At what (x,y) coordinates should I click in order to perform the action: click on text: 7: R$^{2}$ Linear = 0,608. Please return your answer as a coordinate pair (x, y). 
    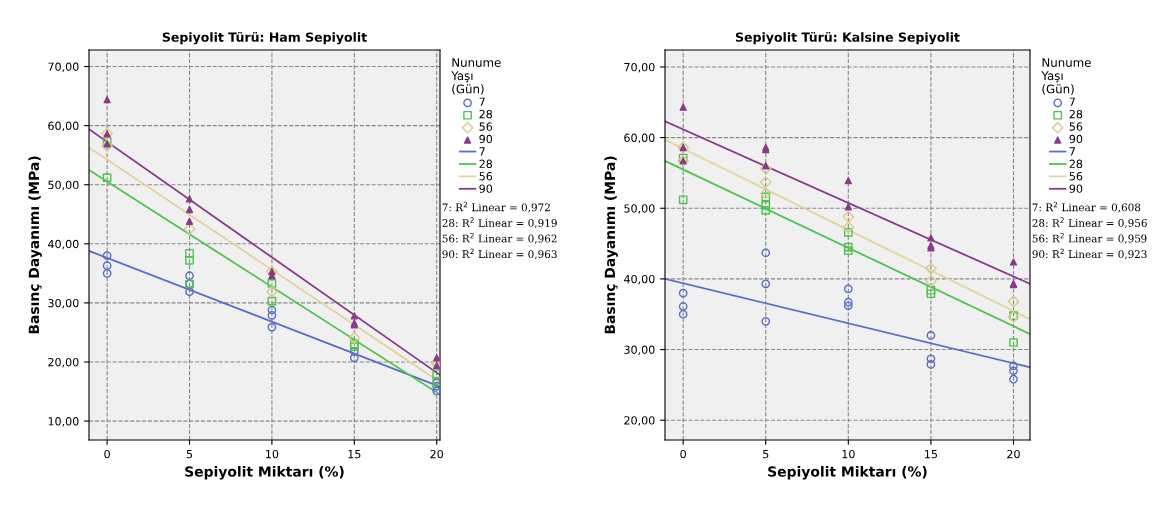
    Looking at the image, I should click on (1086, 207).